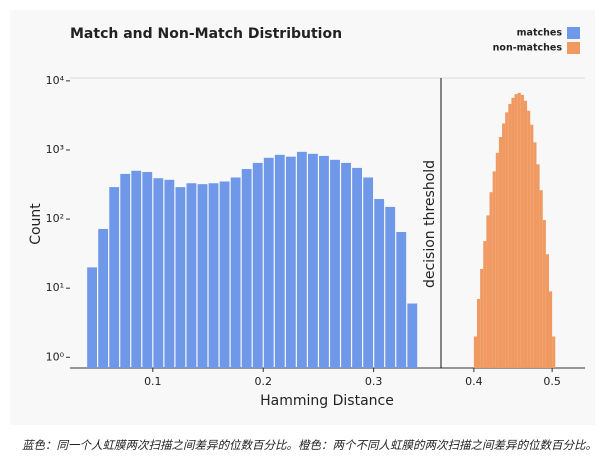 This screenshot has height=467, width=600. I want to click on y-tick-label: 10³, so click(55, 149).